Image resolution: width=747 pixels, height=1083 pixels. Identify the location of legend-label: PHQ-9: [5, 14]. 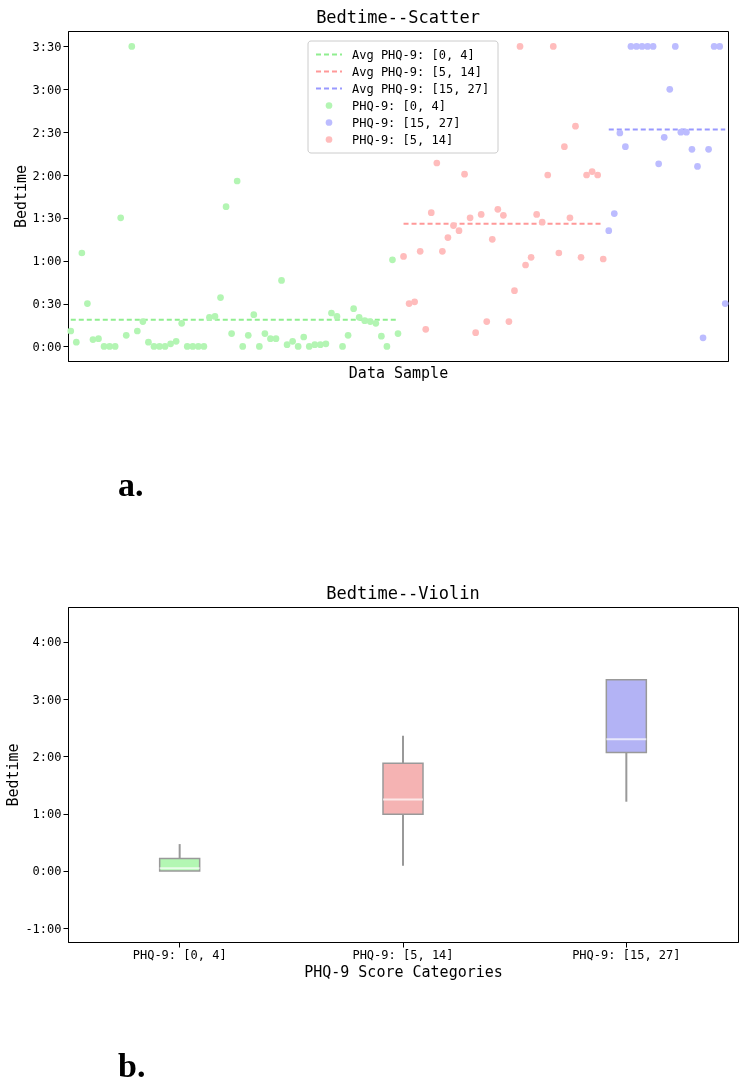
(403, 139).